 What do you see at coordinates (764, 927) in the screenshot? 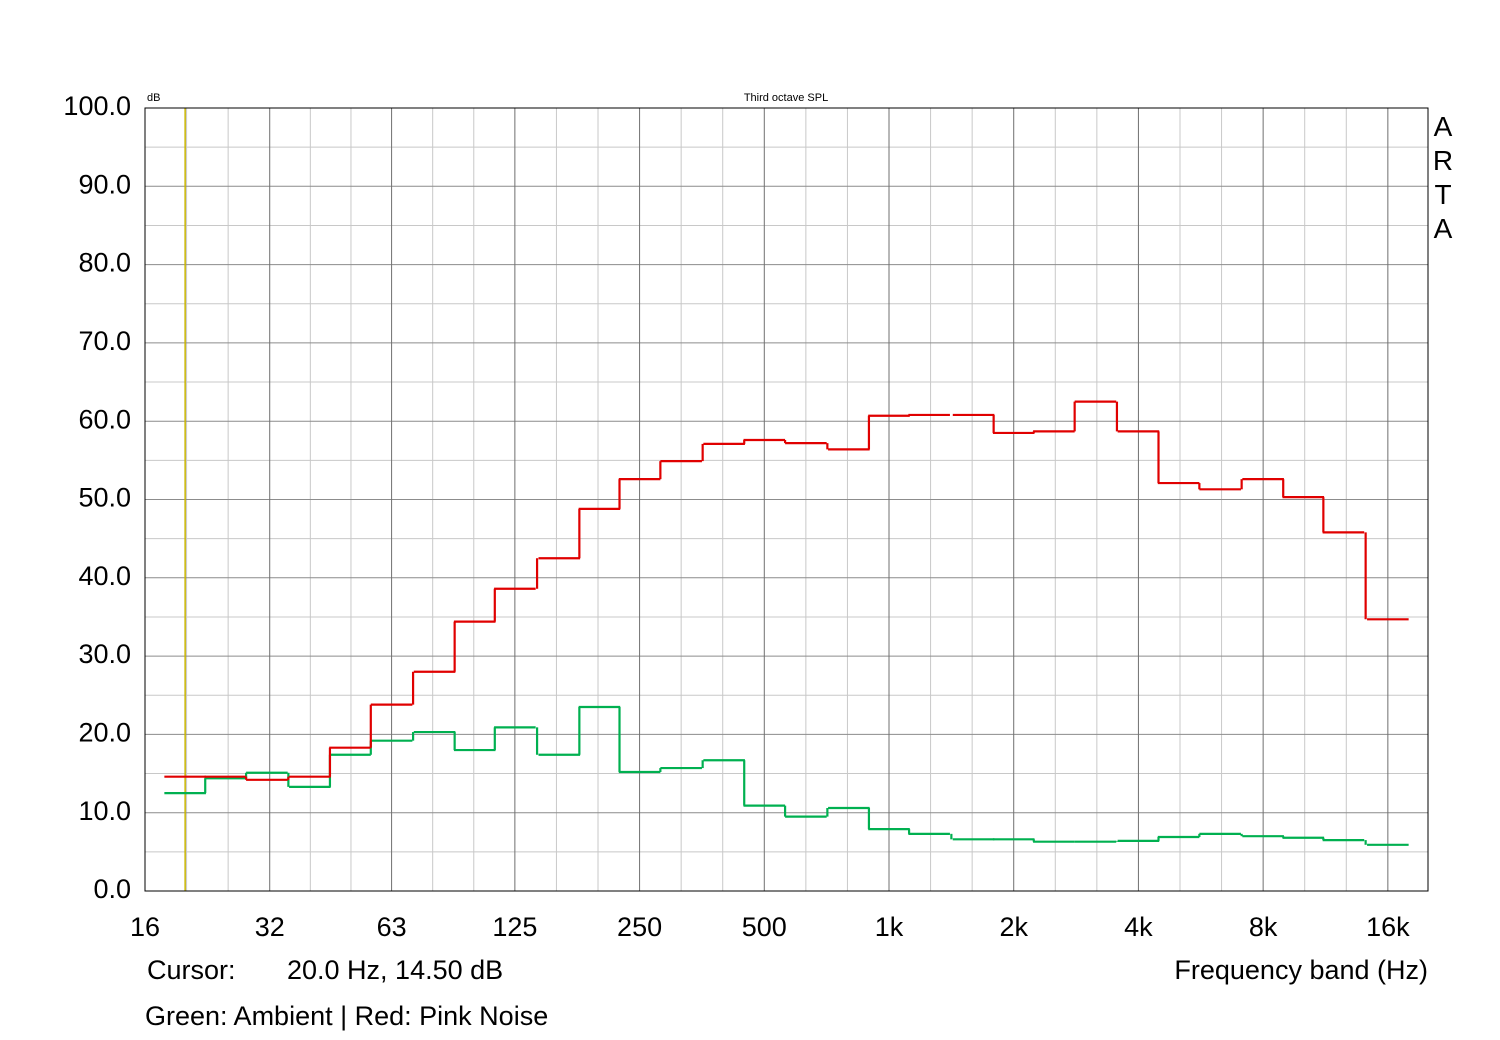
I see `x-tick-label: 500` at bounding box center [764, 927].